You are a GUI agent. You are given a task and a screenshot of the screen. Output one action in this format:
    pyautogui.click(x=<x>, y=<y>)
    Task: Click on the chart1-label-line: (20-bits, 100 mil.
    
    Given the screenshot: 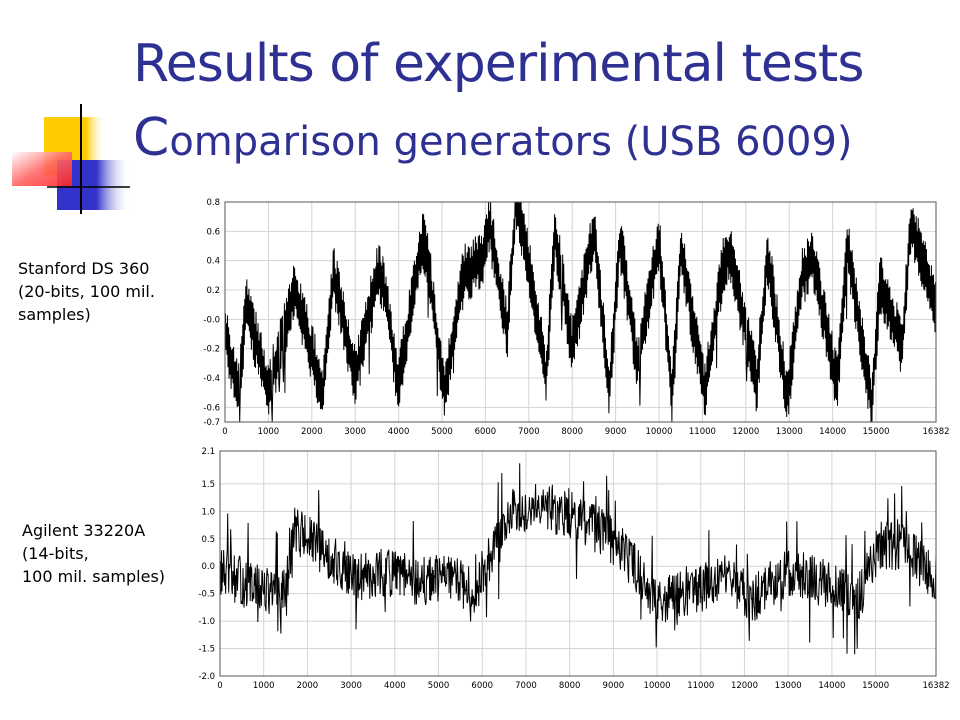 What is the action you would take?
    pyautogui.click(x=86, y=291)
    